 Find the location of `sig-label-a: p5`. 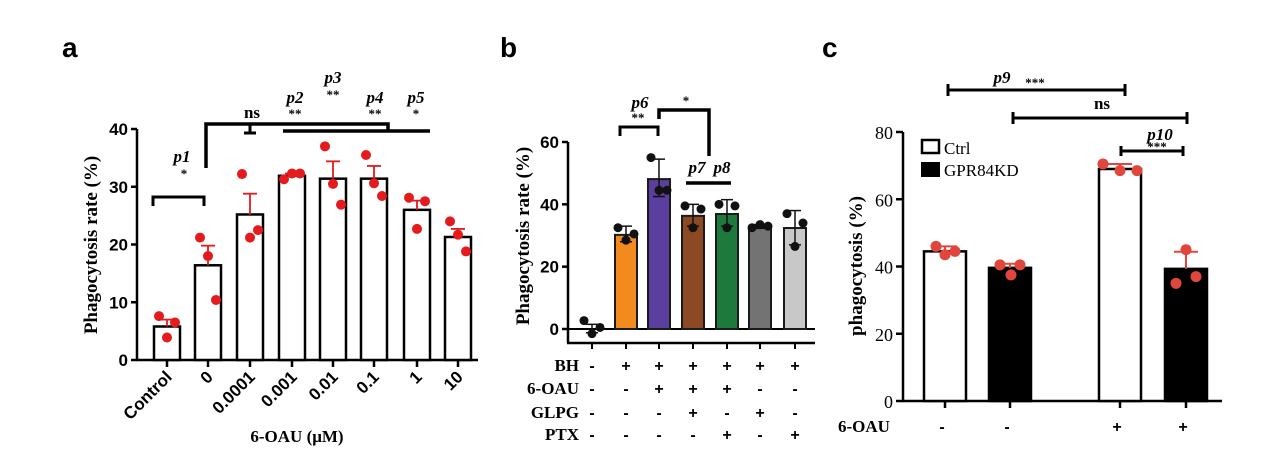

sig-label-a: p5 is located at coordinates (416, 97).